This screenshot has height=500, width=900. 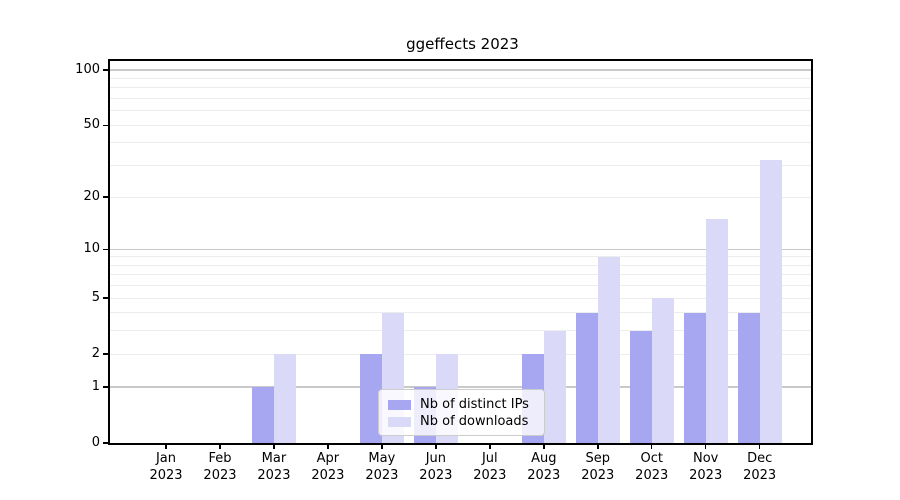 I want to click on legend-swatch-distinct-ips, so click(x=399, y=404).